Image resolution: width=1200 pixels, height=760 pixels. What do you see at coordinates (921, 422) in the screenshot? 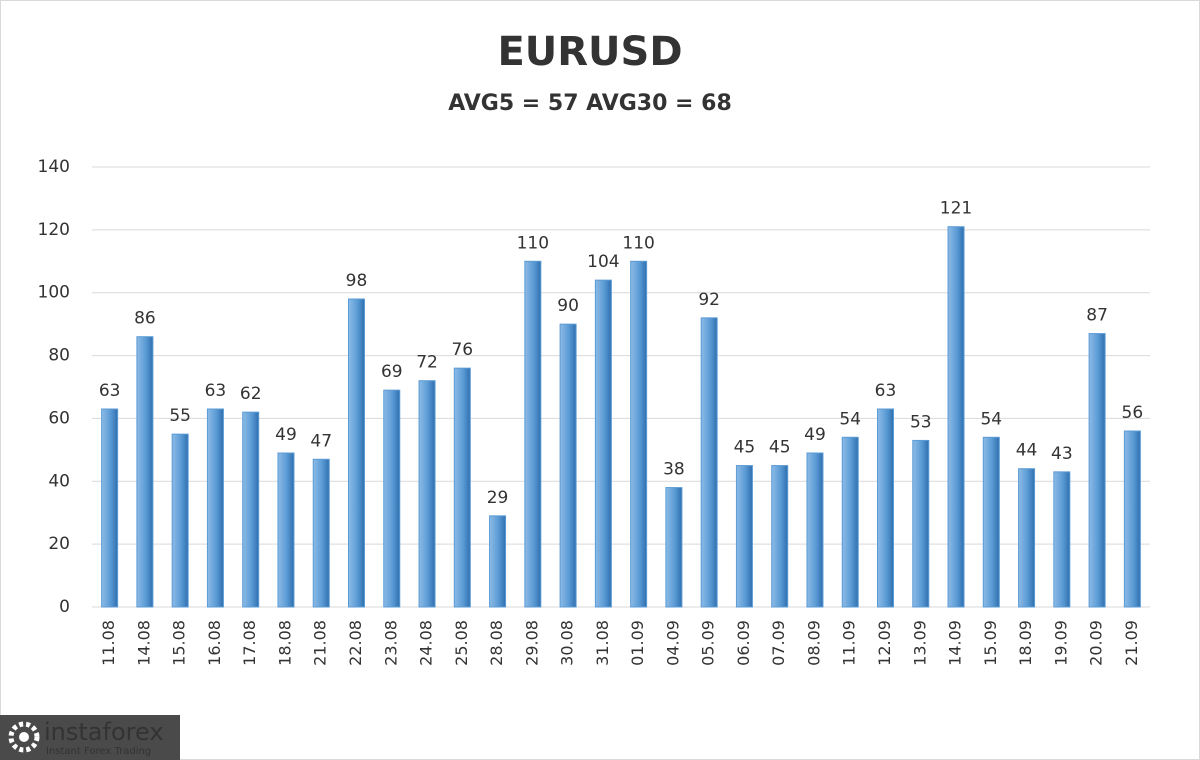
I see `data-label: 53` at bounding box center [921, 422].